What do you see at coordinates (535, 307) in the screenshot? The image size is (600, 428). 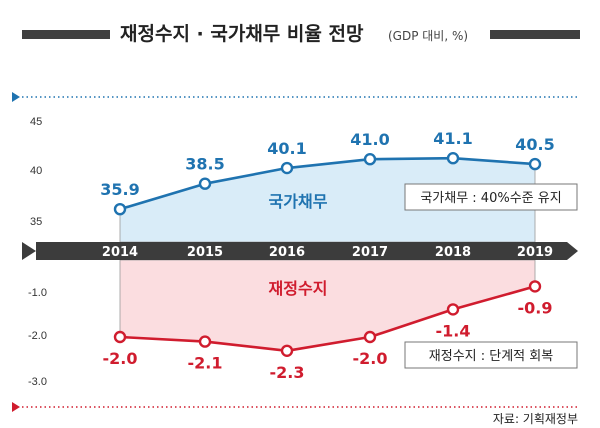 I see `lower-value-label-2019: -0.9` at bounding box center [535, 307].